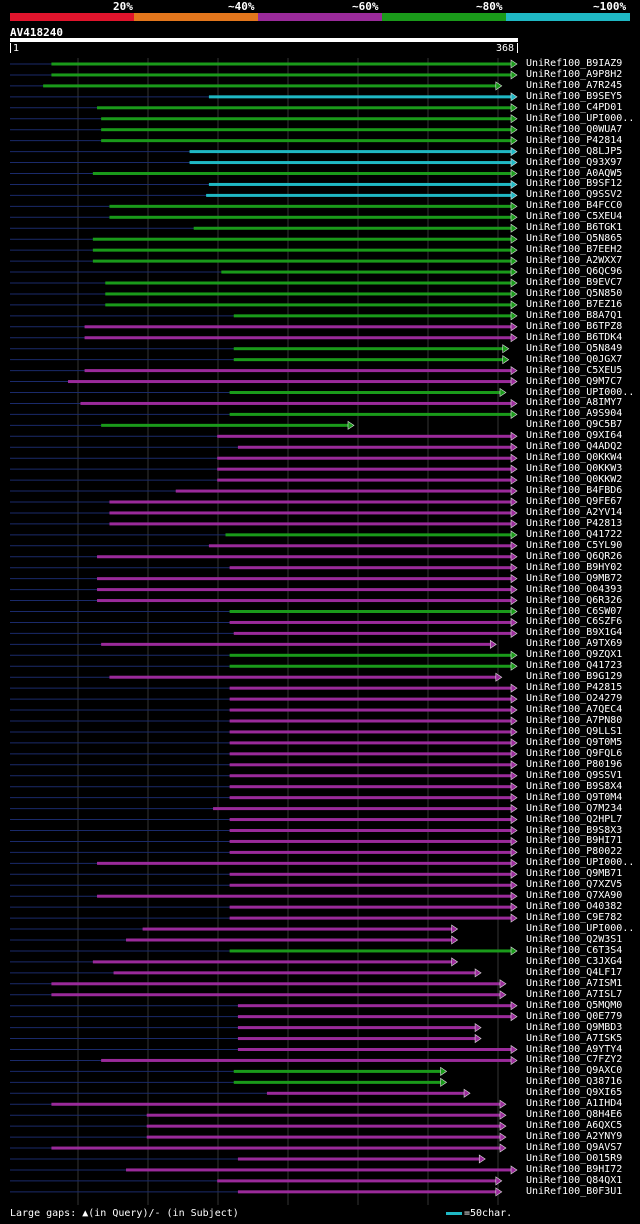  What do you see at coordinates (574, 140) in the screenshot?
I see `hit-name-label: UniRef100_P42814` at bounding box center [574, 140].